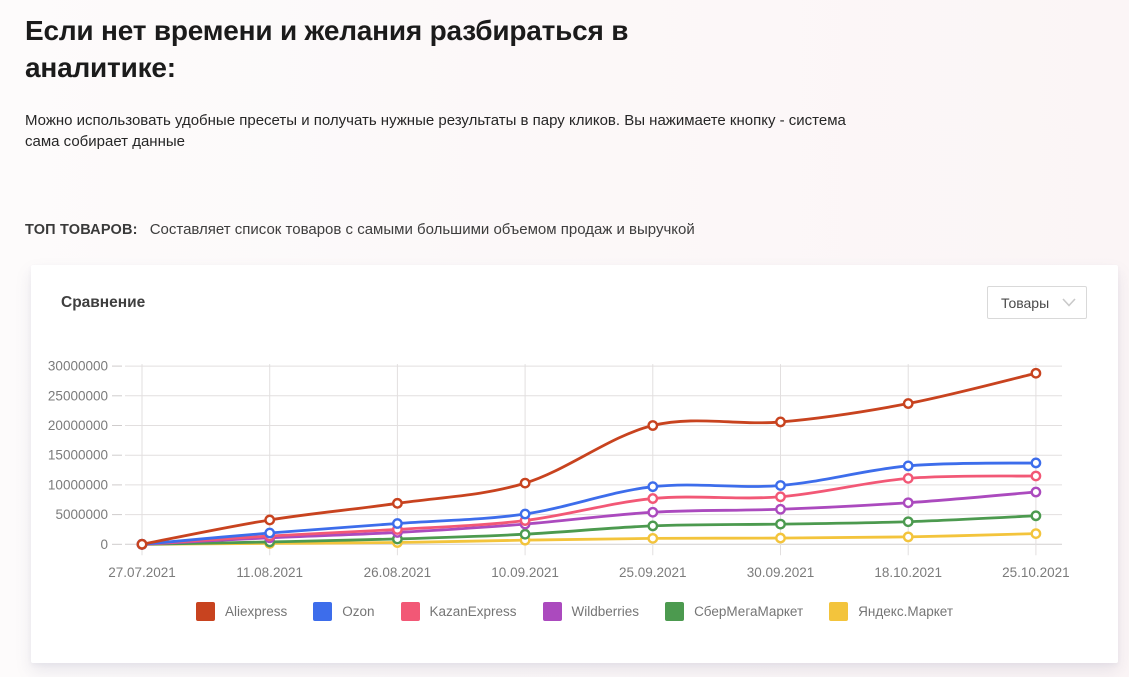 Image resolution: width=1129 pixels, height=677 pixels. I want to click on x-axis-label: 25.09.2021, so click(653, 572).